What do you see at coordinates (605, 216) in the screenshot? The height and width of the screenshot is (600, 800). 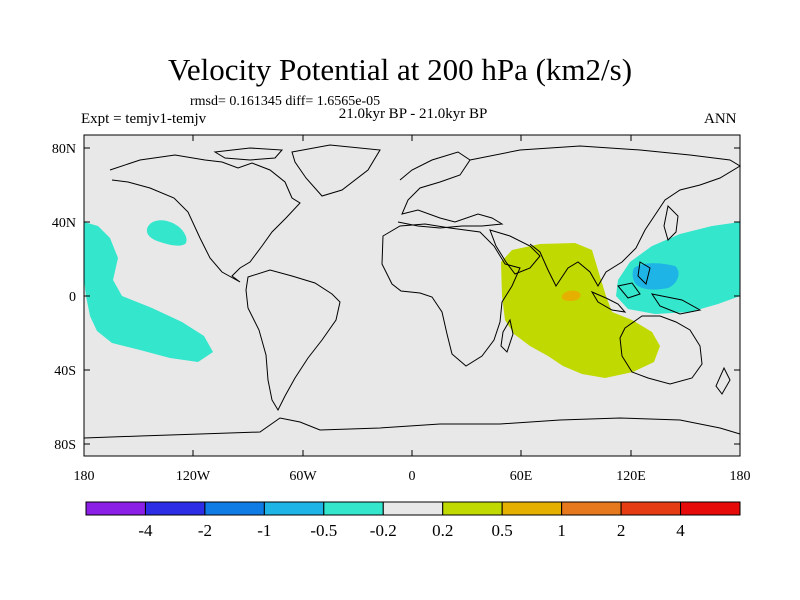 I see `asia-coastline` at bounding box center [605, 216].